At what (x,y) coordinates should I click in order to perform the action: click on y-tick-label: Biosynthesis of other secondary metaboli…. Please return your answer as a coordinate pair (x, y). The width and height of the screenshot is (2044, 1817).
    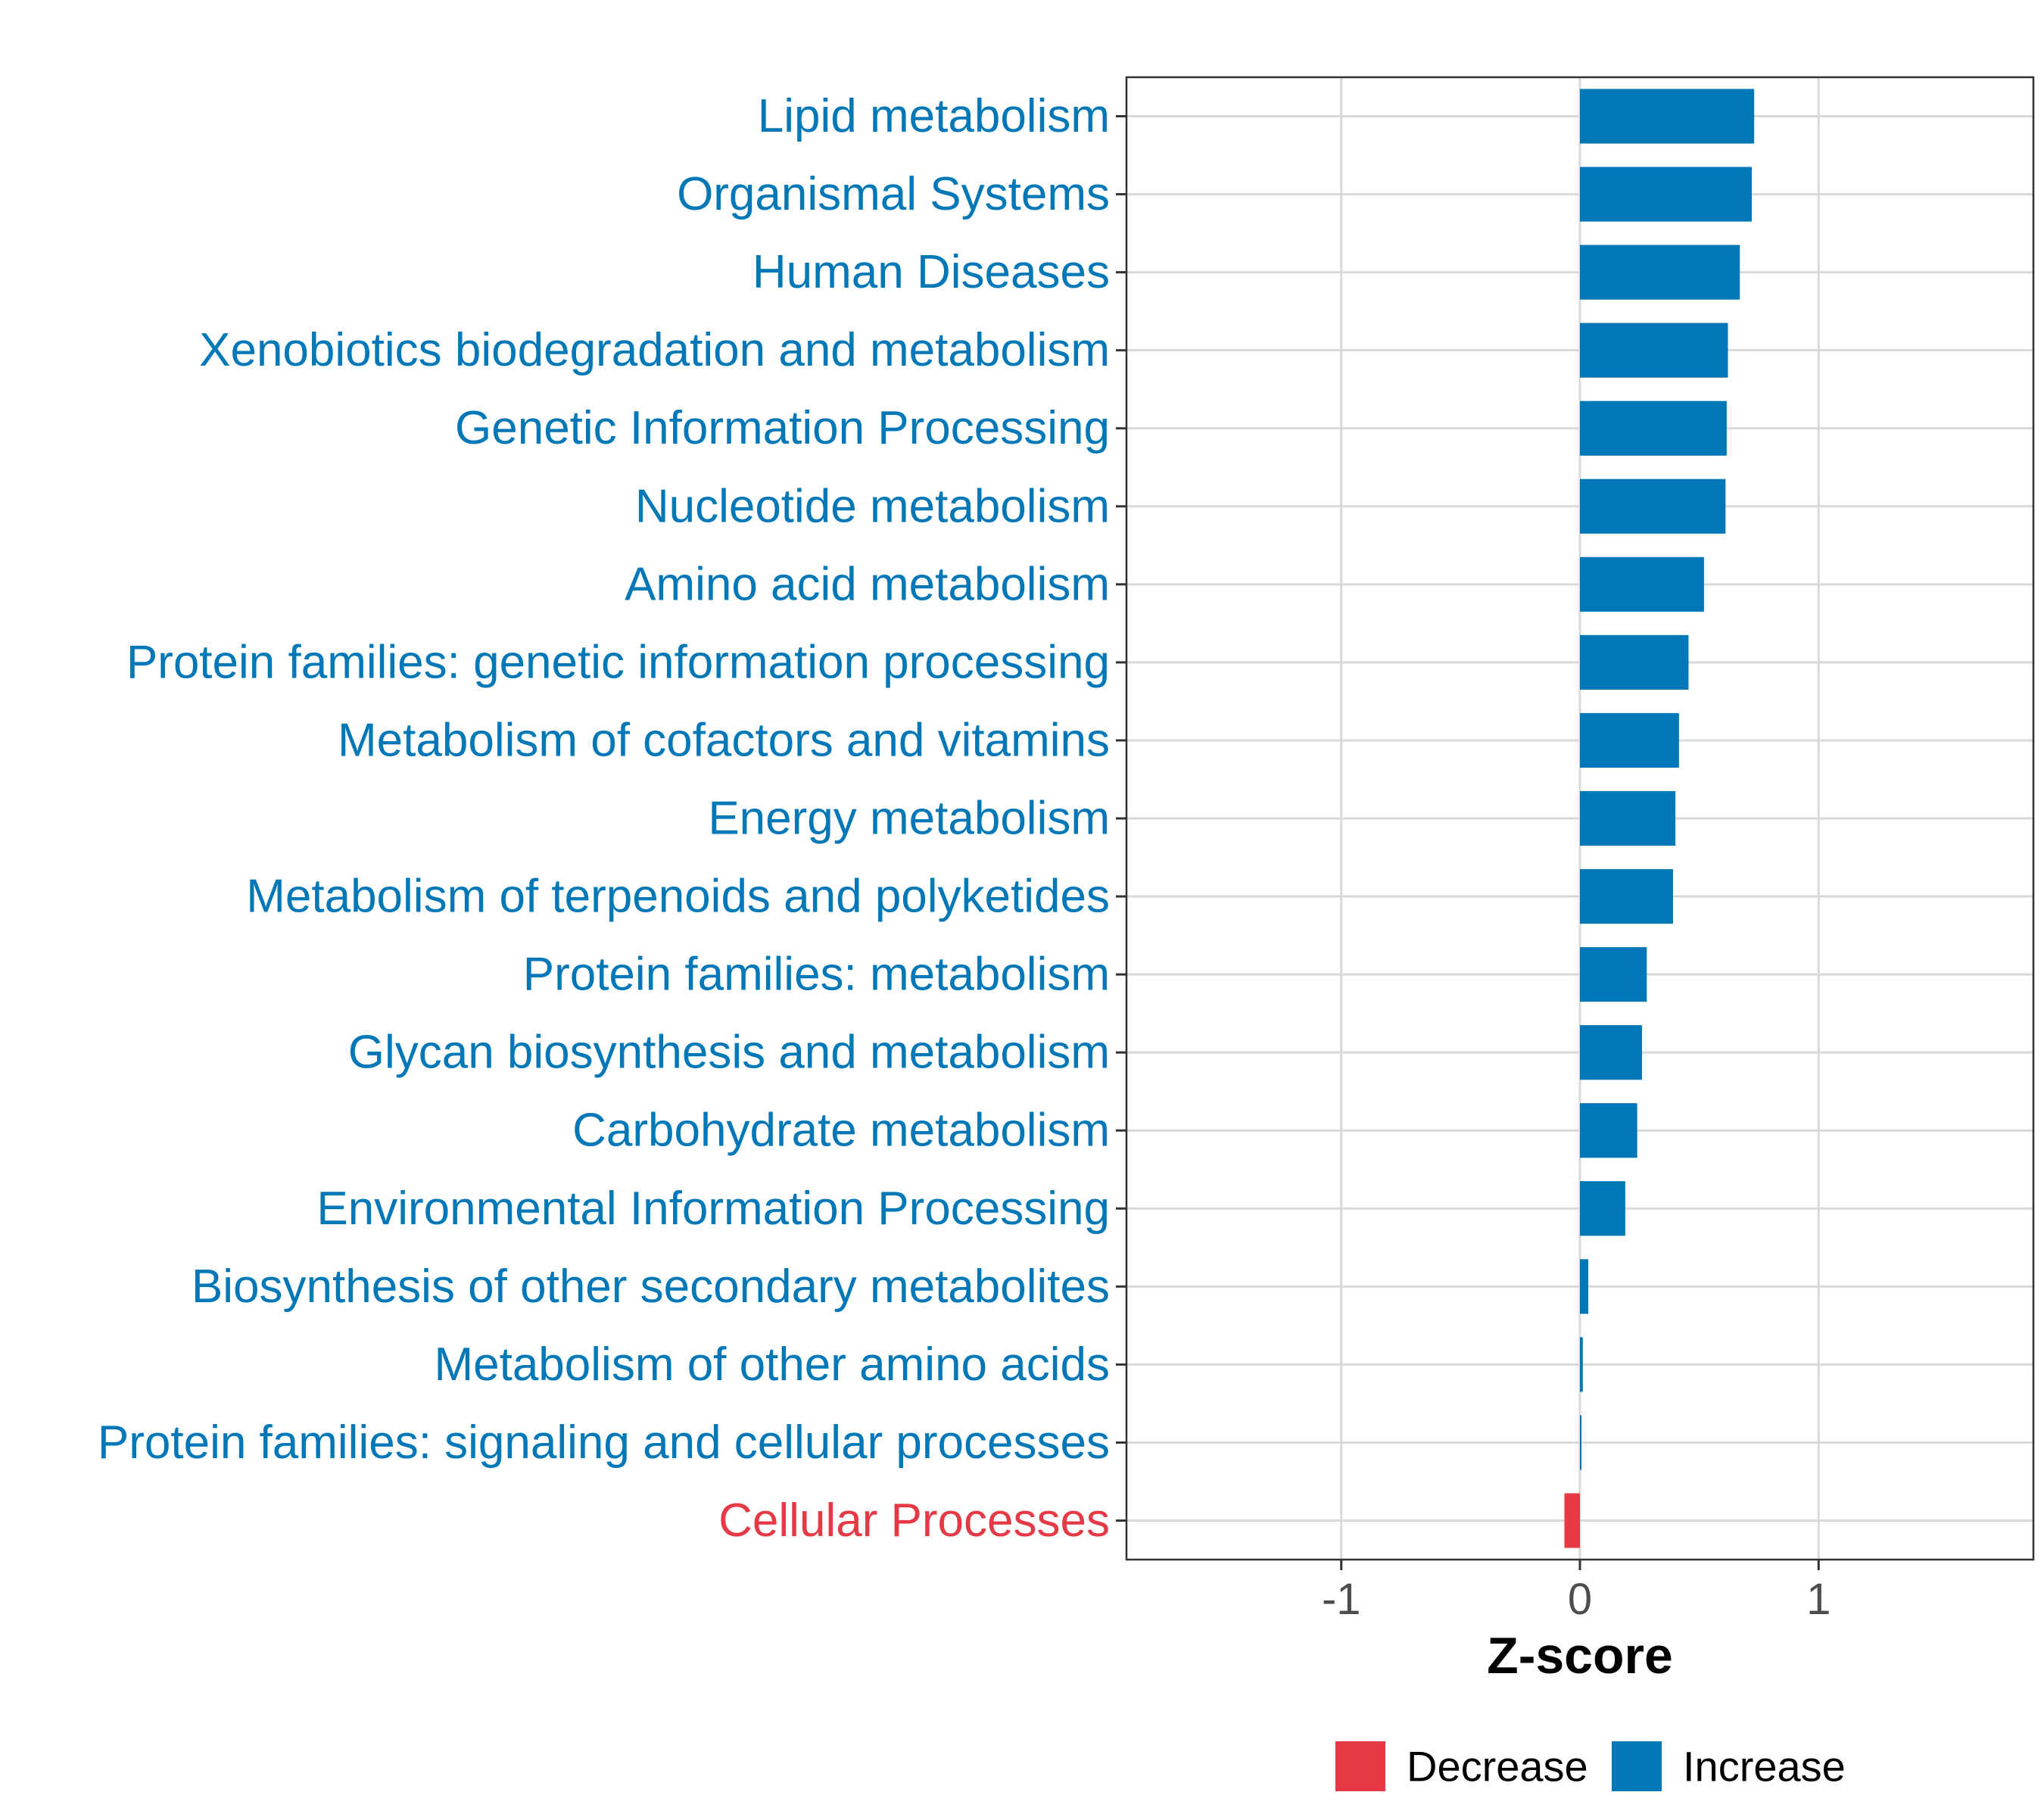
    Looking at the image, I should click on (651, 1287).